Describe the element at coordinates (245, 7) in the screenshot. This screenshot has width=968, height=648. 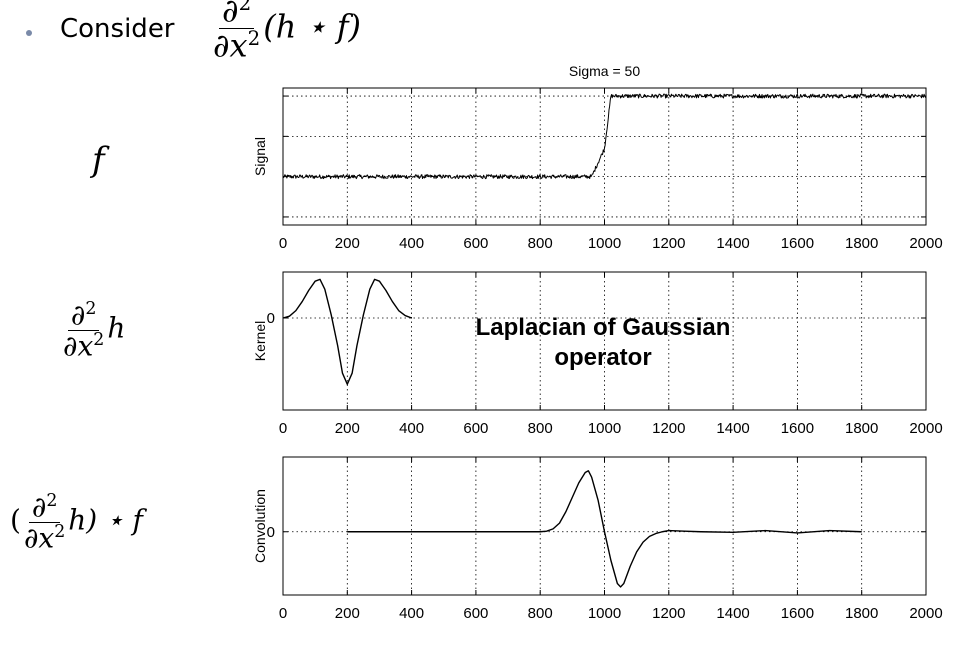
I see `header-num-sup: 2` at that location.